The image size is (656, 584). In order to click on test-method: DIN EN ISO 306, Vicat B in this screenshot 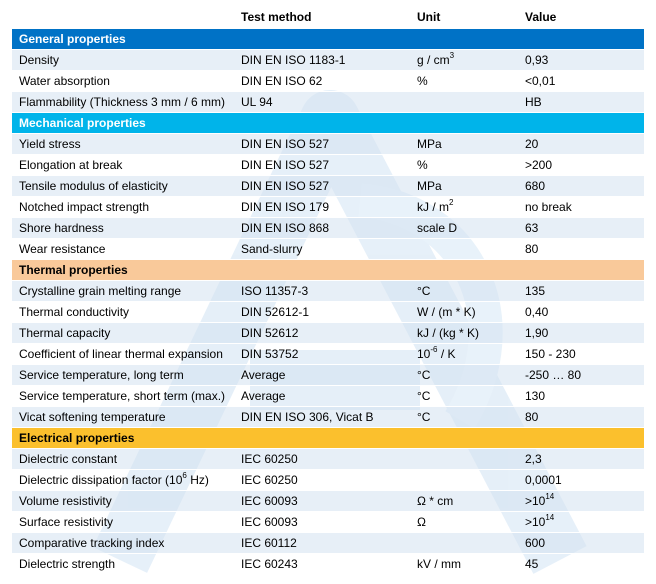, I will do `click(307, 417)`.